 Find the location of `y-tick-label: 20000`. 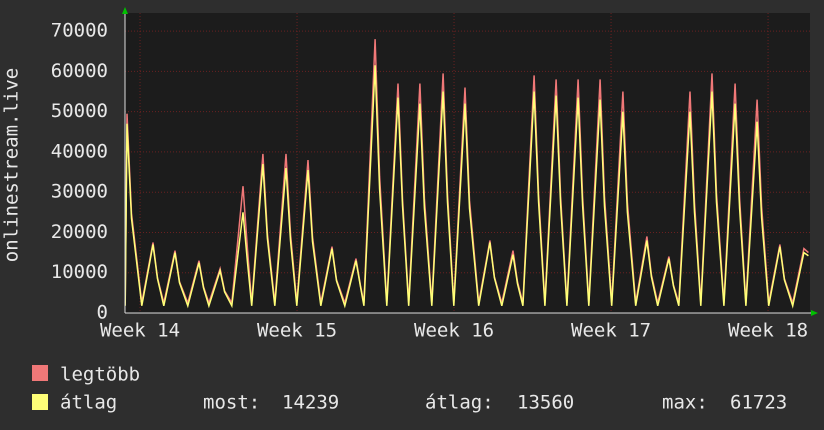

y-tick-label: 20000 is located at coordinates (79, 232).